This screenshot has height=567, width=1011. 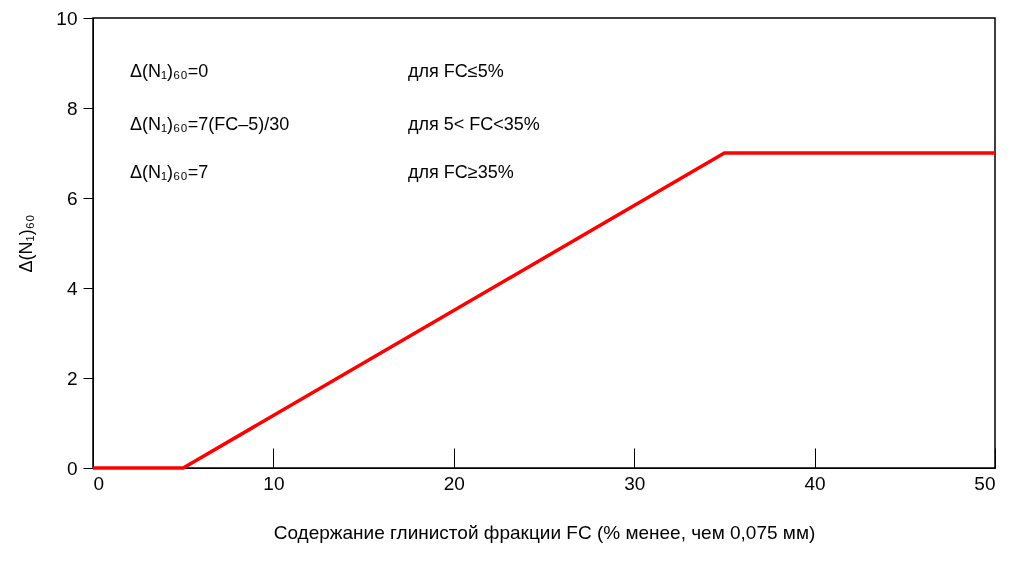 What do you see at coordinates (815, 483) in the screenshot?
I see `x-tick-label: 40` at bounding box center [815, 483].